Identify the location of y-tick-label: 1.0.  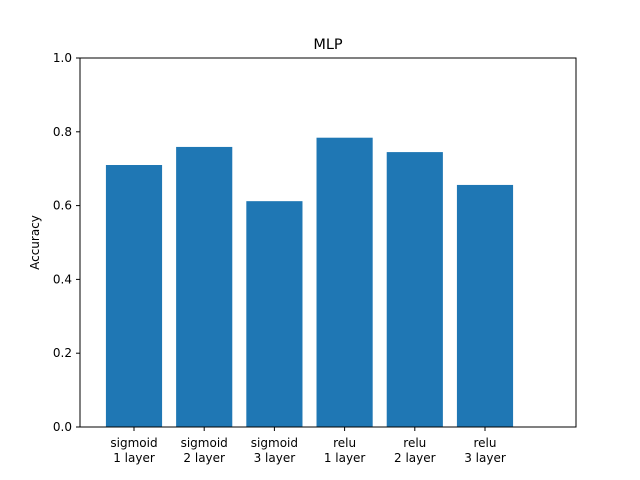
(62, 58).